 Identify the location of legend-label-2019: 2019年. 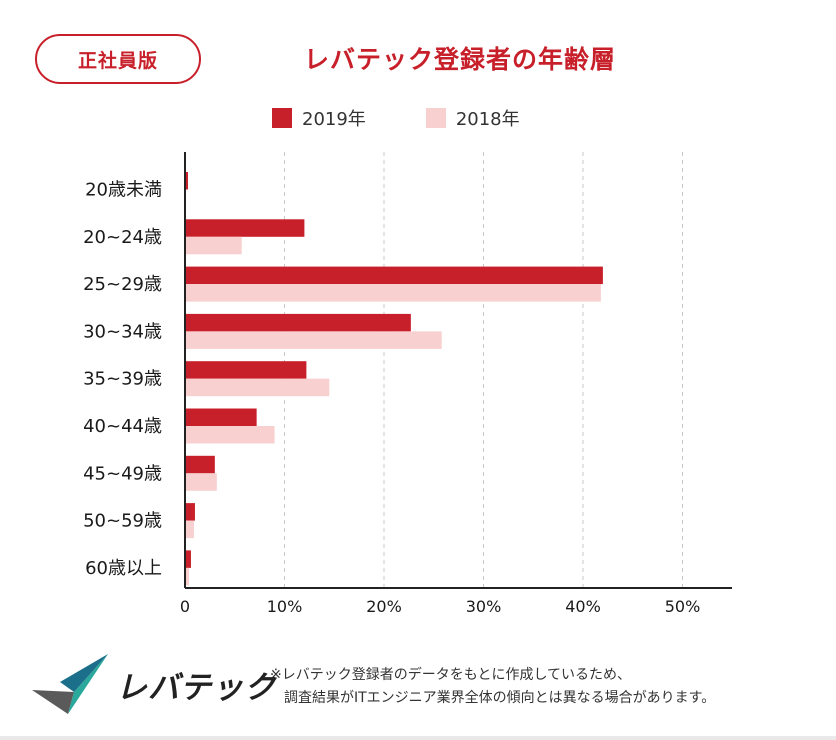
(334, 119).